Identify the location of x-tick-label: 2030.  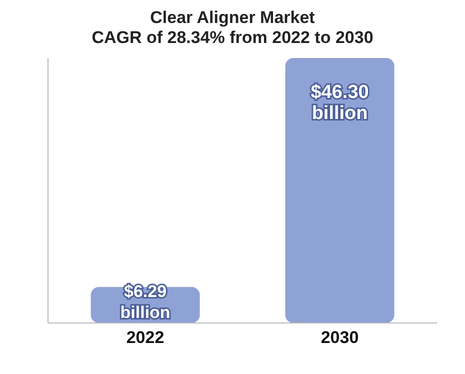
(339, 338).